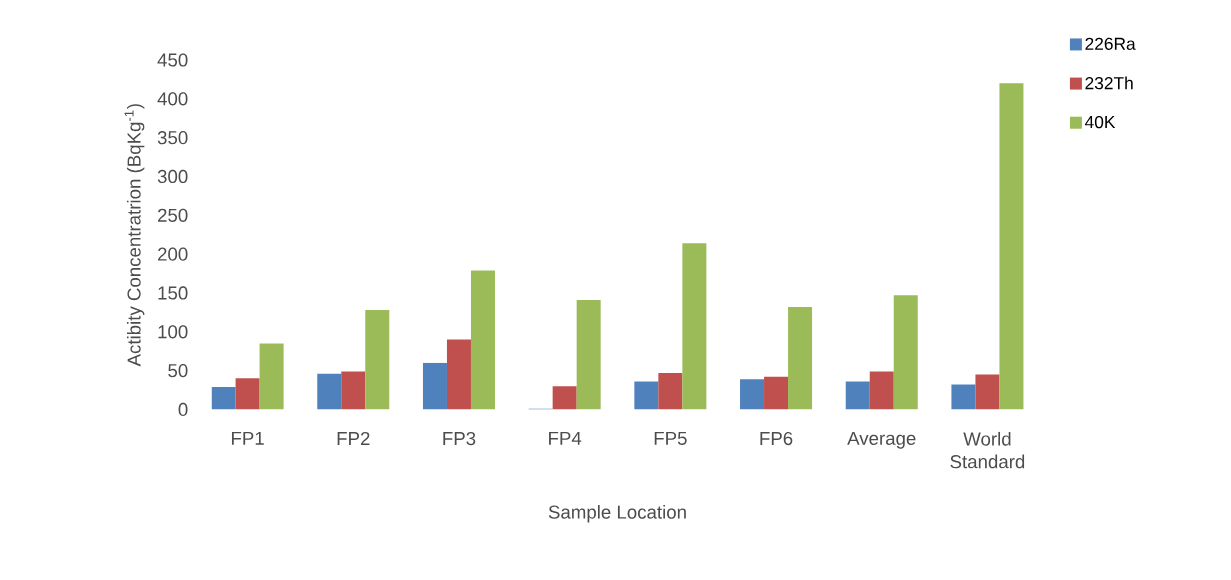  Describe the element at coordinates (1109, 83) in the screenshot. I see `legend-label: 232Th` at that location.